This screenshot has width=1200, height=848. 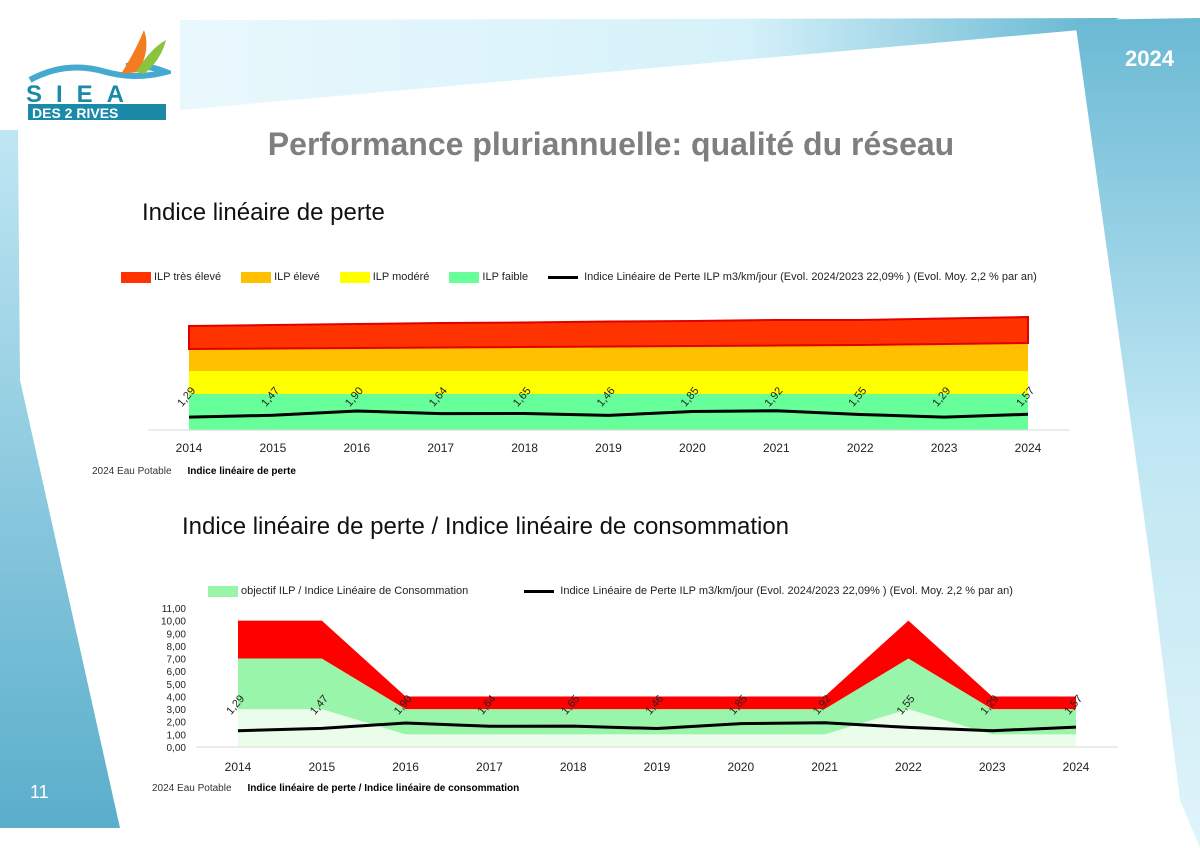 I want to click on x-tick-label: 2024, so click(x=1028, y=448).